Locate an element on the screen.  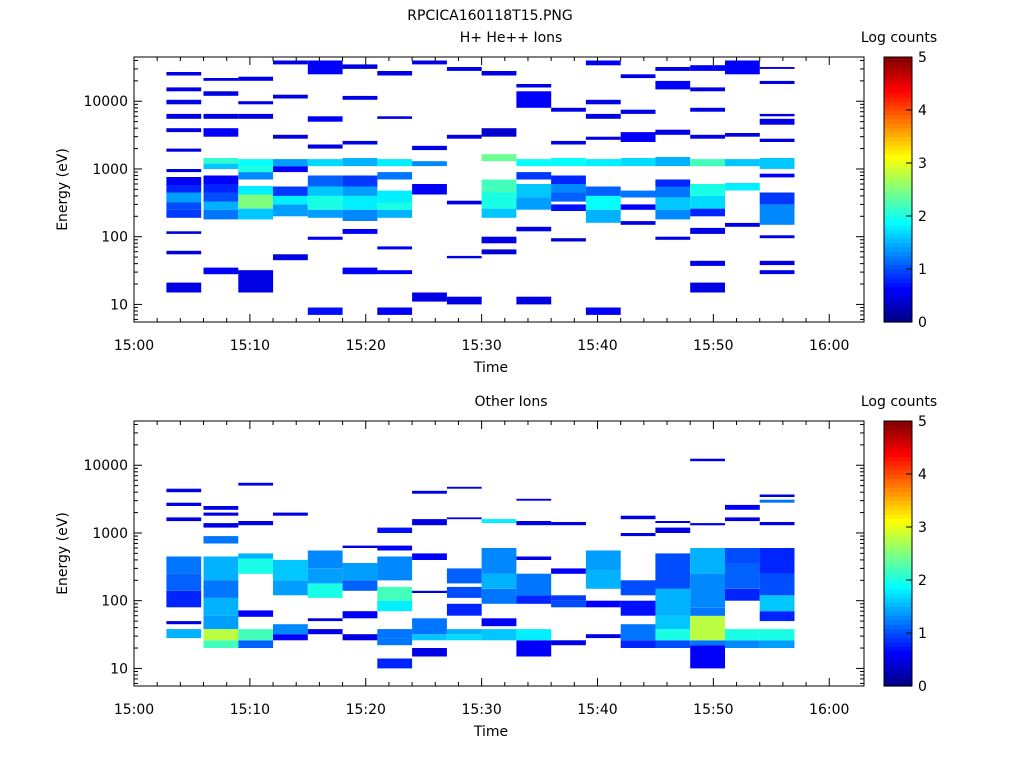
x-tick-label: 16:00 is located at coordinates (829, 710).